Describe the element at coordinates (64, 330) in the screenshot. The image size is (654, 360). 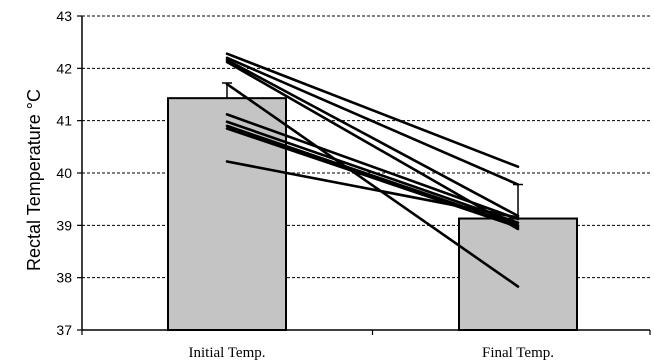
I see `y-tick-label-37: 37` at that location.